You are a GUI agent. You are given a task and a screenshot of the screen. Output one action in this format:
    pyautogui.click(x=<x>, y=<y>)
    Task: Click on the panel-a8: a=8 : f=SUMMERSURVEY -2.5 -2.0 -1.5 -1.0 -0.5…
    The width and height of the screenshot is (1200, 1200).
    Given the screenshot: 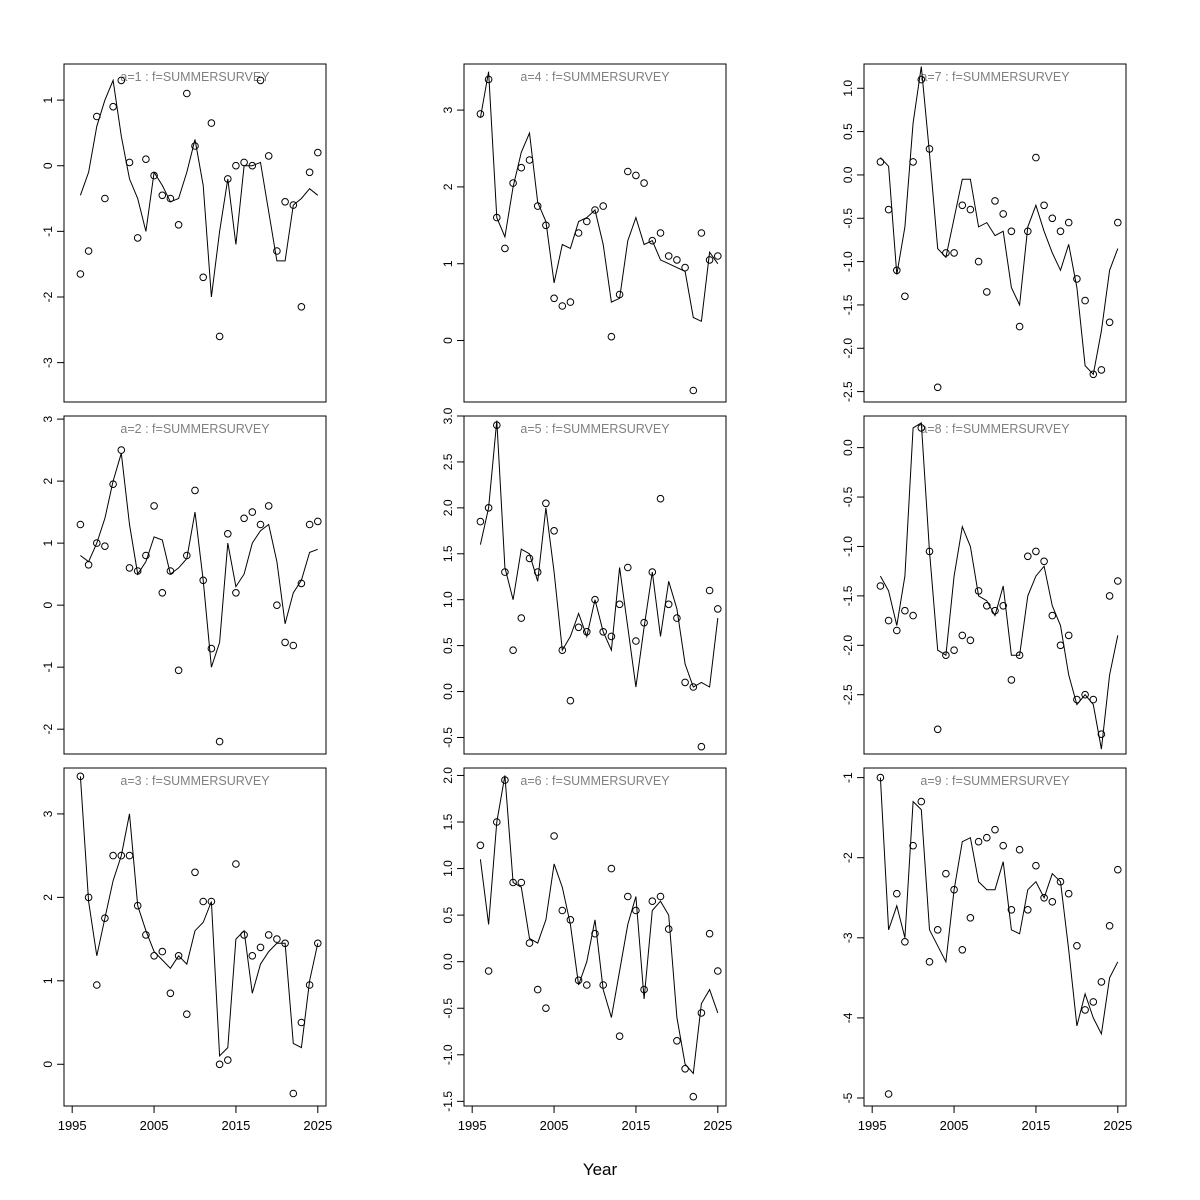 What is the action you would take?
    pyautogui.click(x=984, y=585)
    